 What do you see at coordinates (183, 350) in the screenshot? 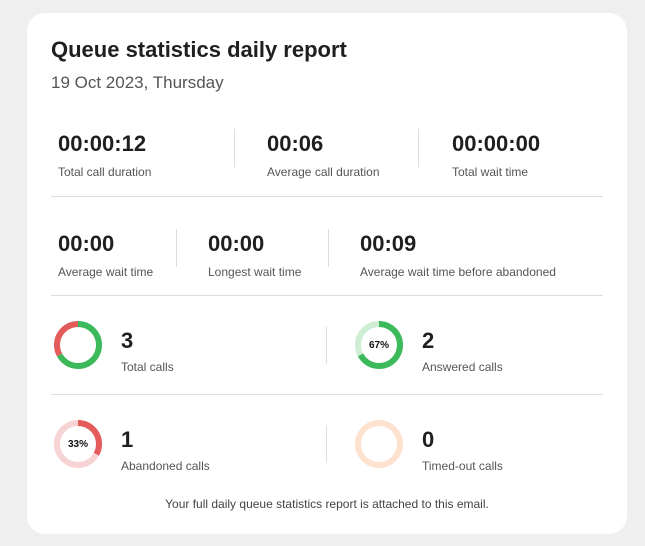
I see `total-calls-stat: 3 Total calls` at bounding box center [183, 350].